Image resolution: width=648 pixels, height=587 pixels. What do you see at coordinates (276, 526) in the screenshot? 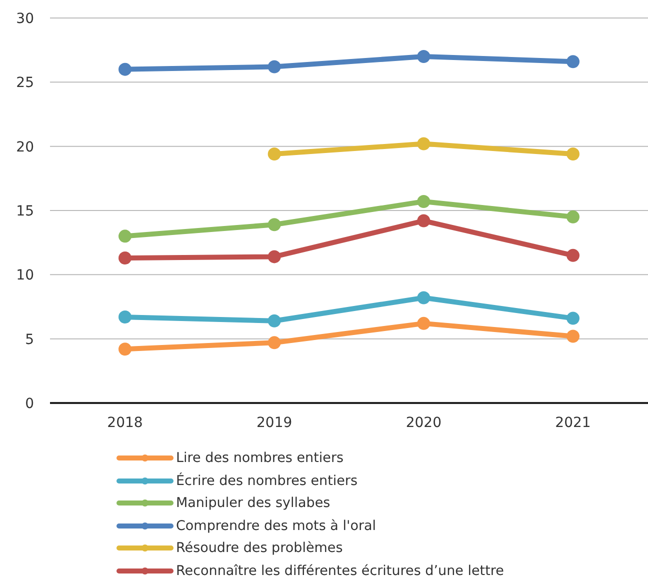
I see `legend-label: Comprendre des mots à l'oral` at bounding box center [276, 526].